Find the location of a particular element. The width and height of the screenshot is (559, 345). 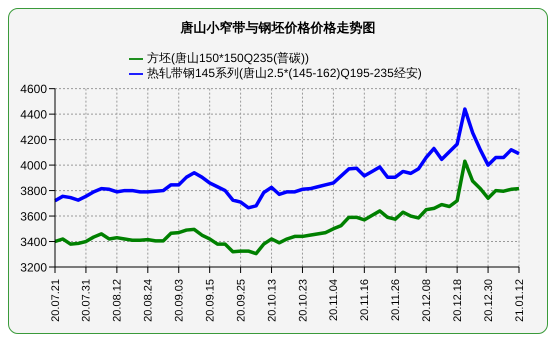

legend-label: 方坯(唐山150*150Q235(普碳)) is located at coordinates (228, 58).